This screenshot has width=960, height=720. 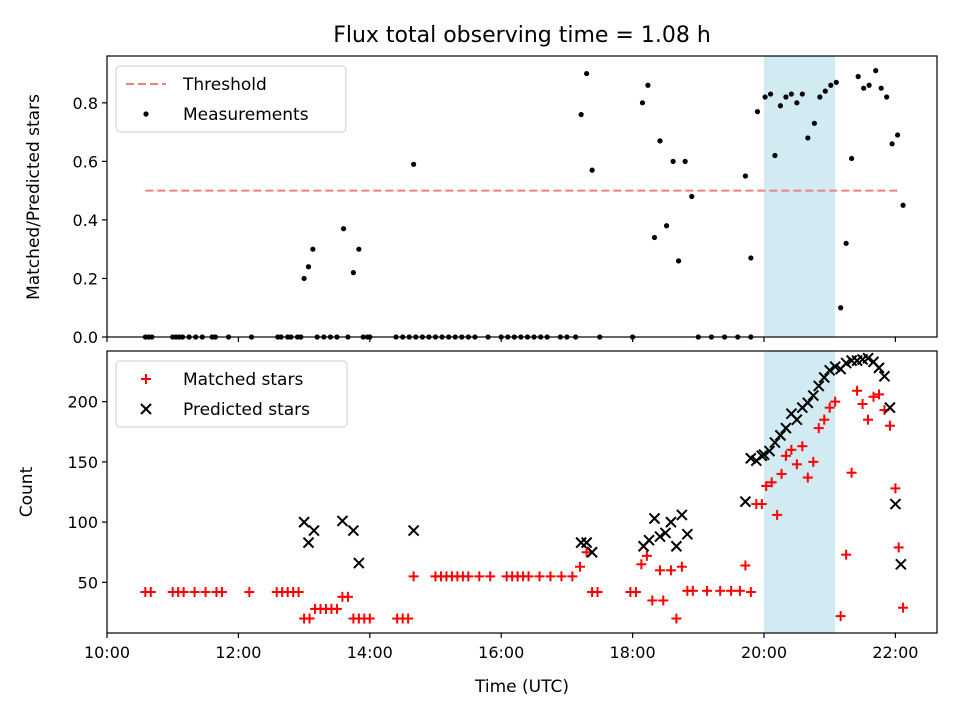 I want to click on x-tick-label: 22:00, so click(x=895, y=652).